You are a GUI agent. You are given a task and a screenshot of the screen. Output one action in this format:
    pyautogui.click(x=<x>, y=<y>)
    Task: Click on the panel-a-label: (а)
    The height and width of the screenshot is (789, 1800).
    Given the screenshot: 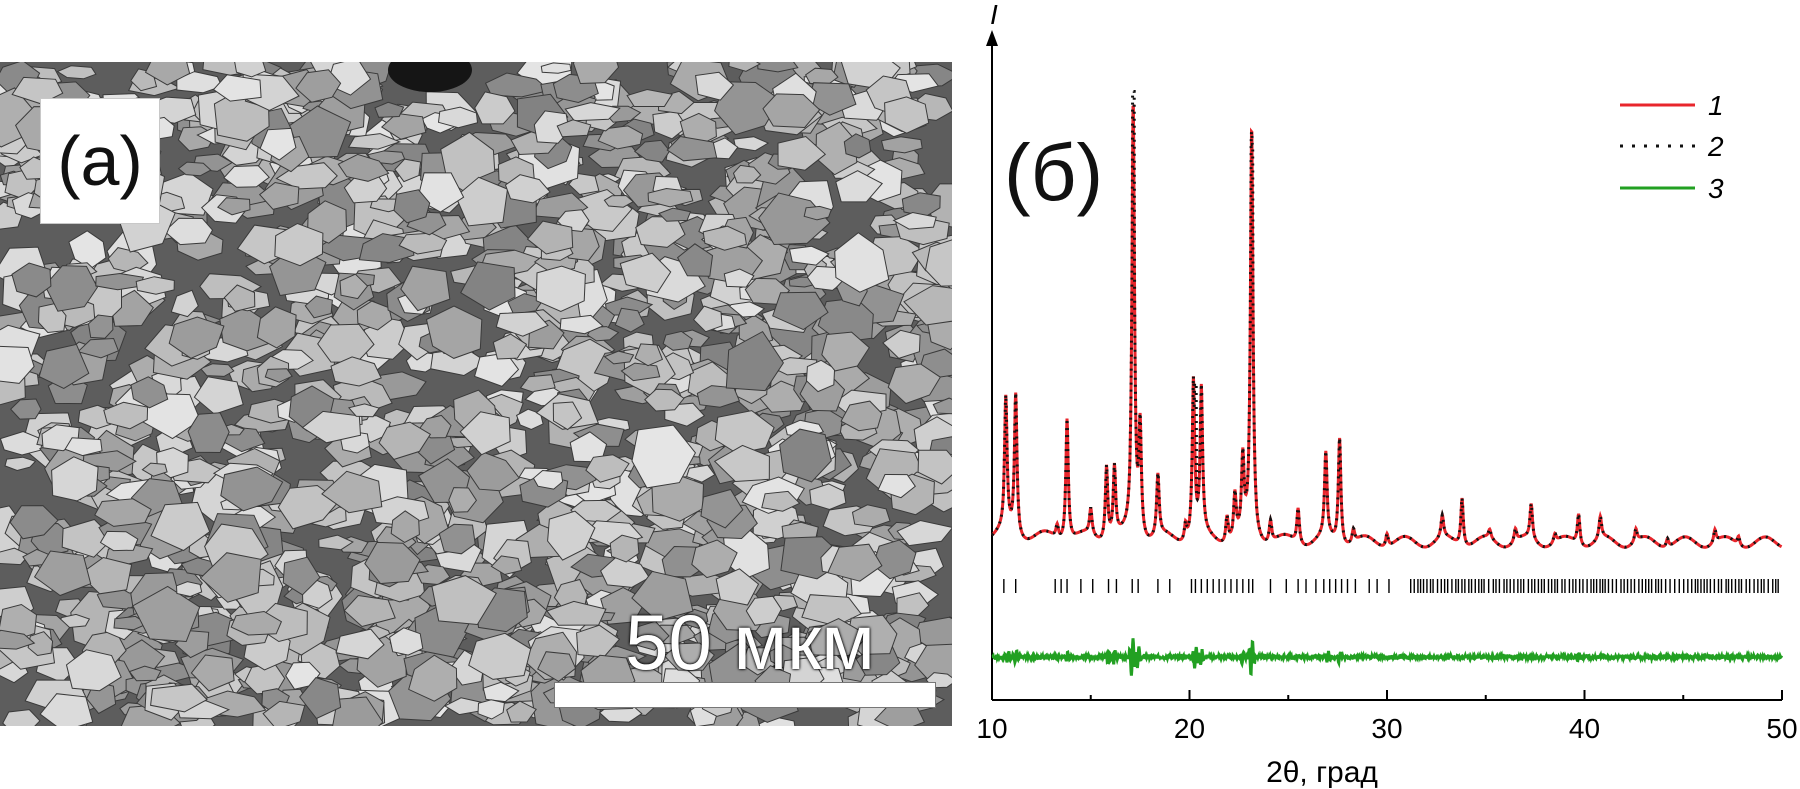 What is the action you would take?
    pyautogui.click(x=100, y=161)
    